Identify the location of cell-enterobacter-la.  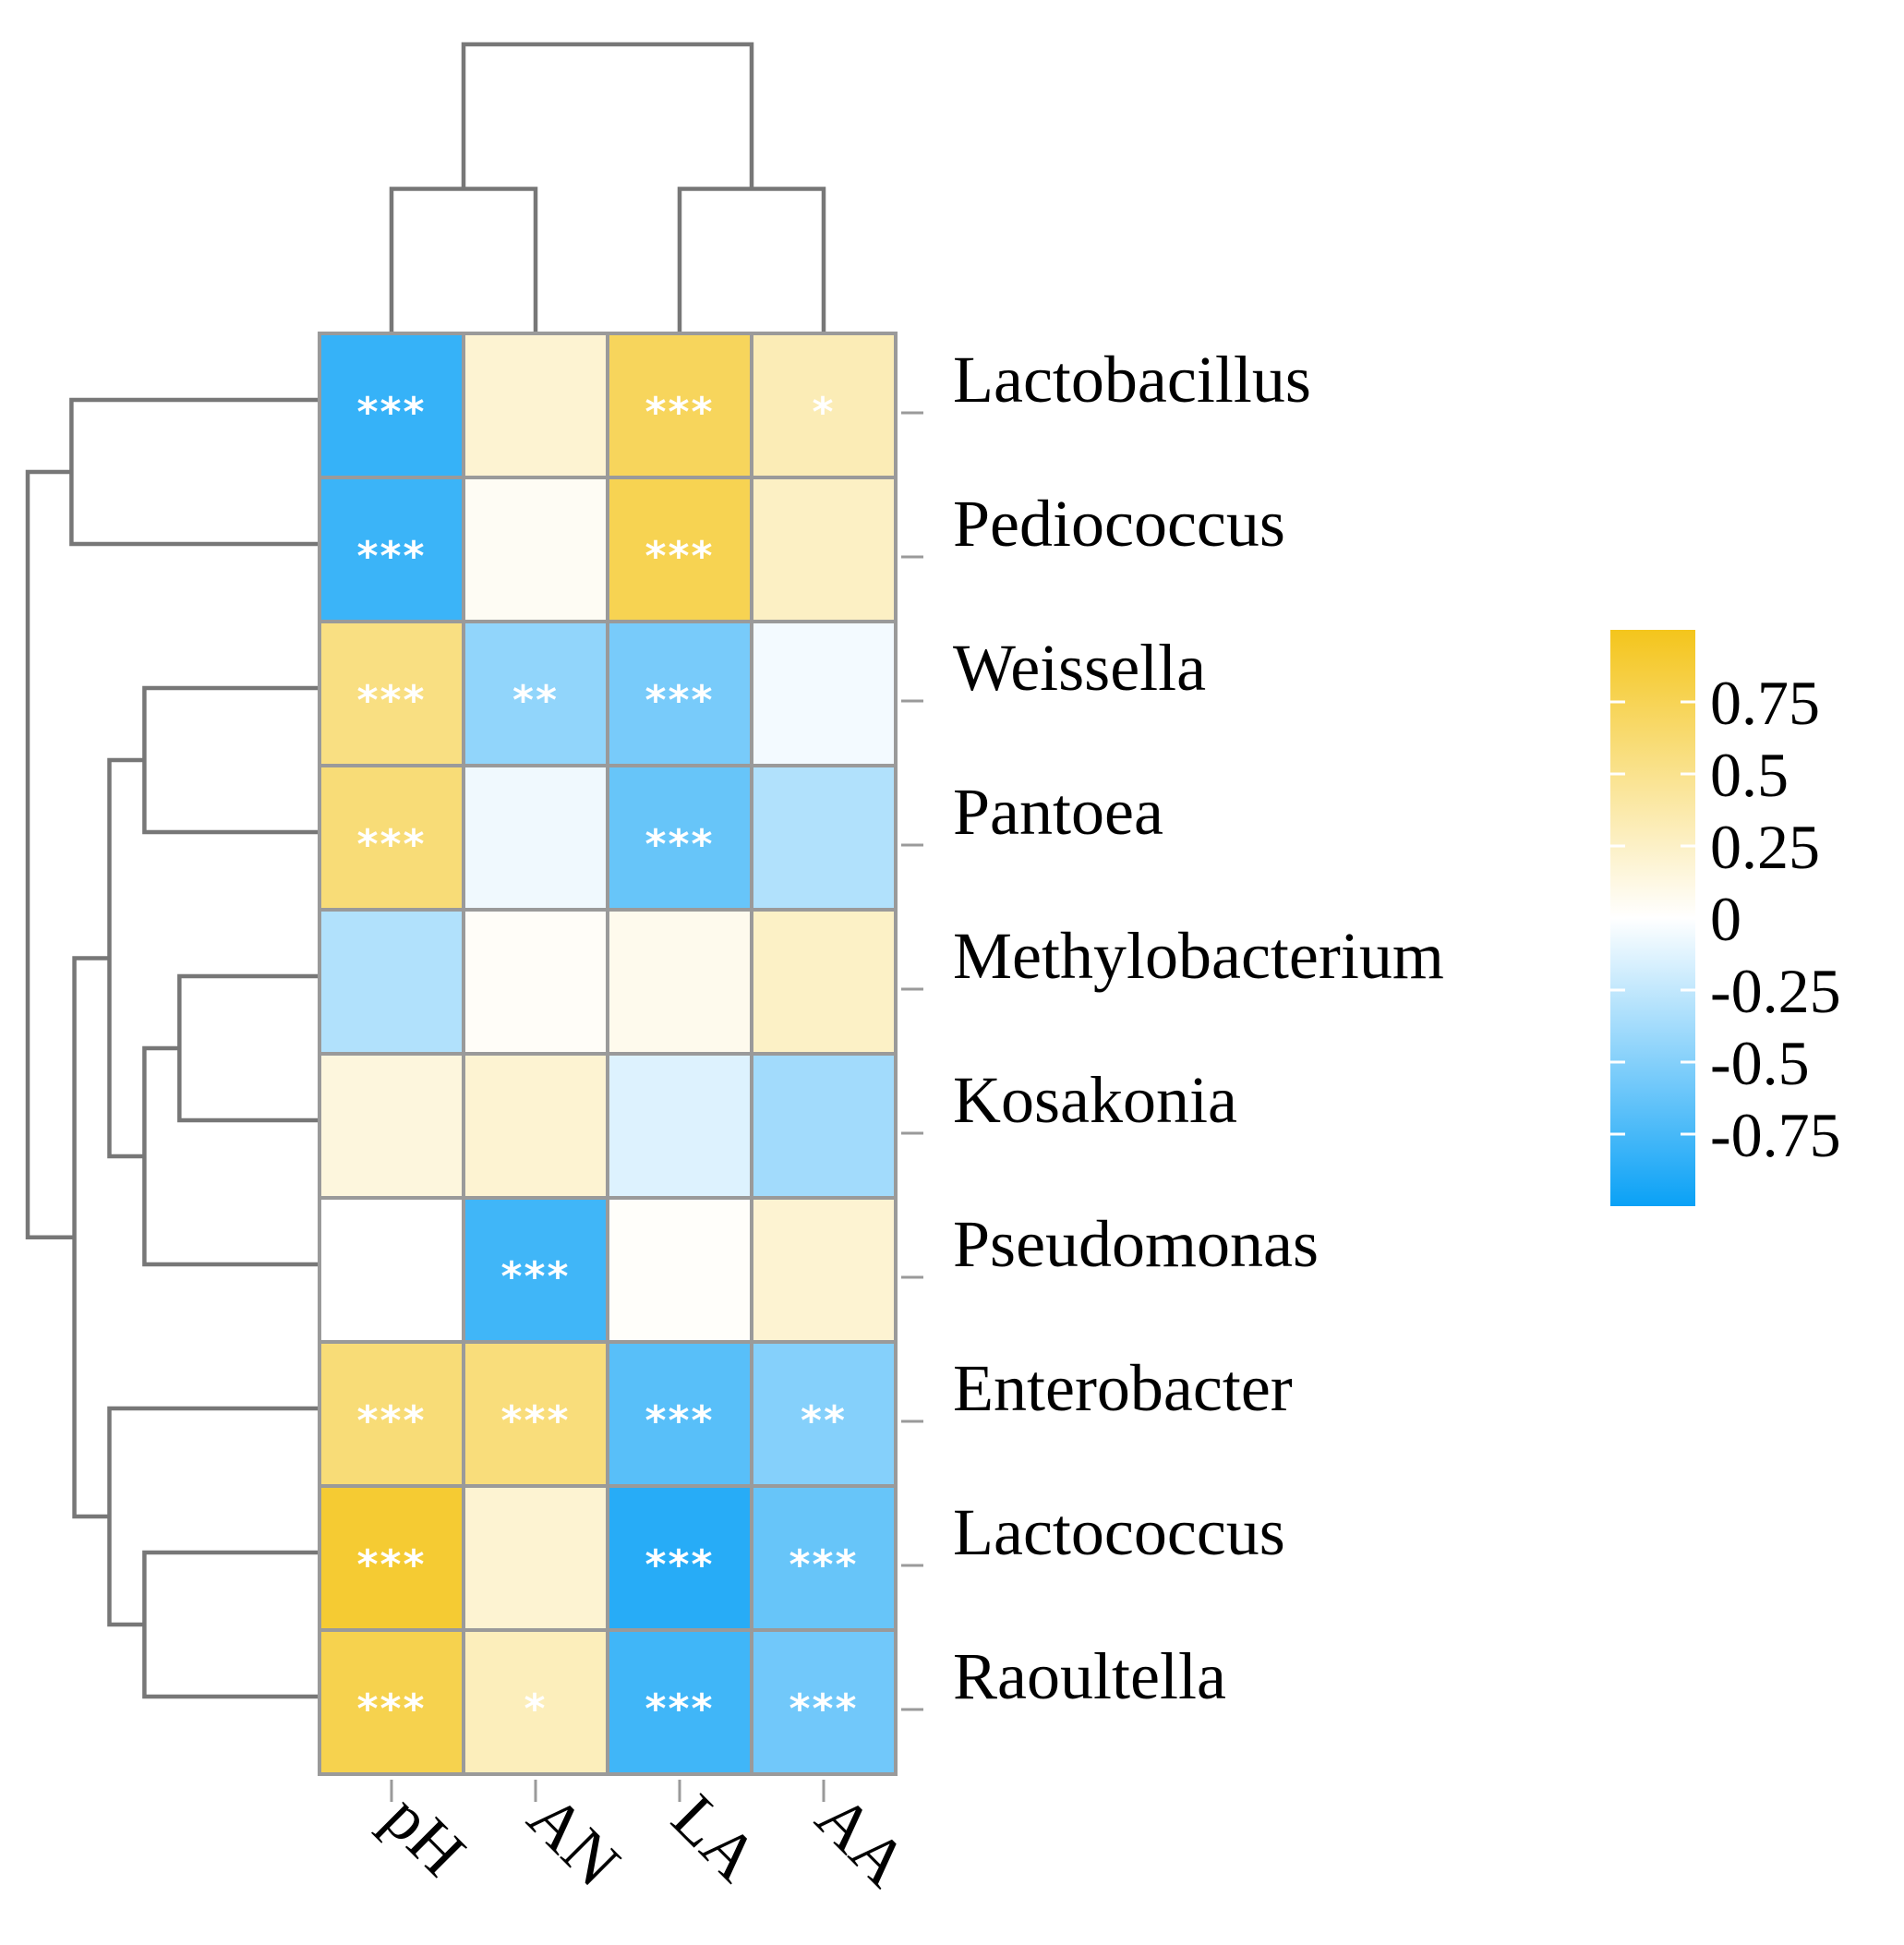
(679, 1414).